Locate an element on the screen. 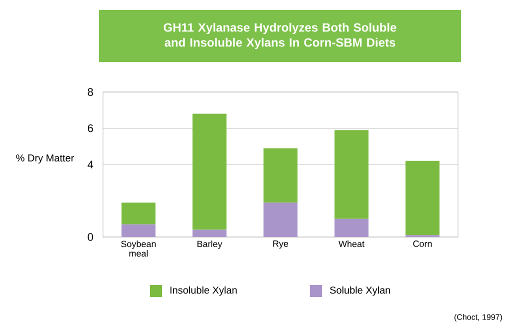  chart-title: GH11 Xylanase Hydrolyzes Both Soluble and Insoluble Xylans In Corn-SBM Diets is located at coordinates (280, 36).